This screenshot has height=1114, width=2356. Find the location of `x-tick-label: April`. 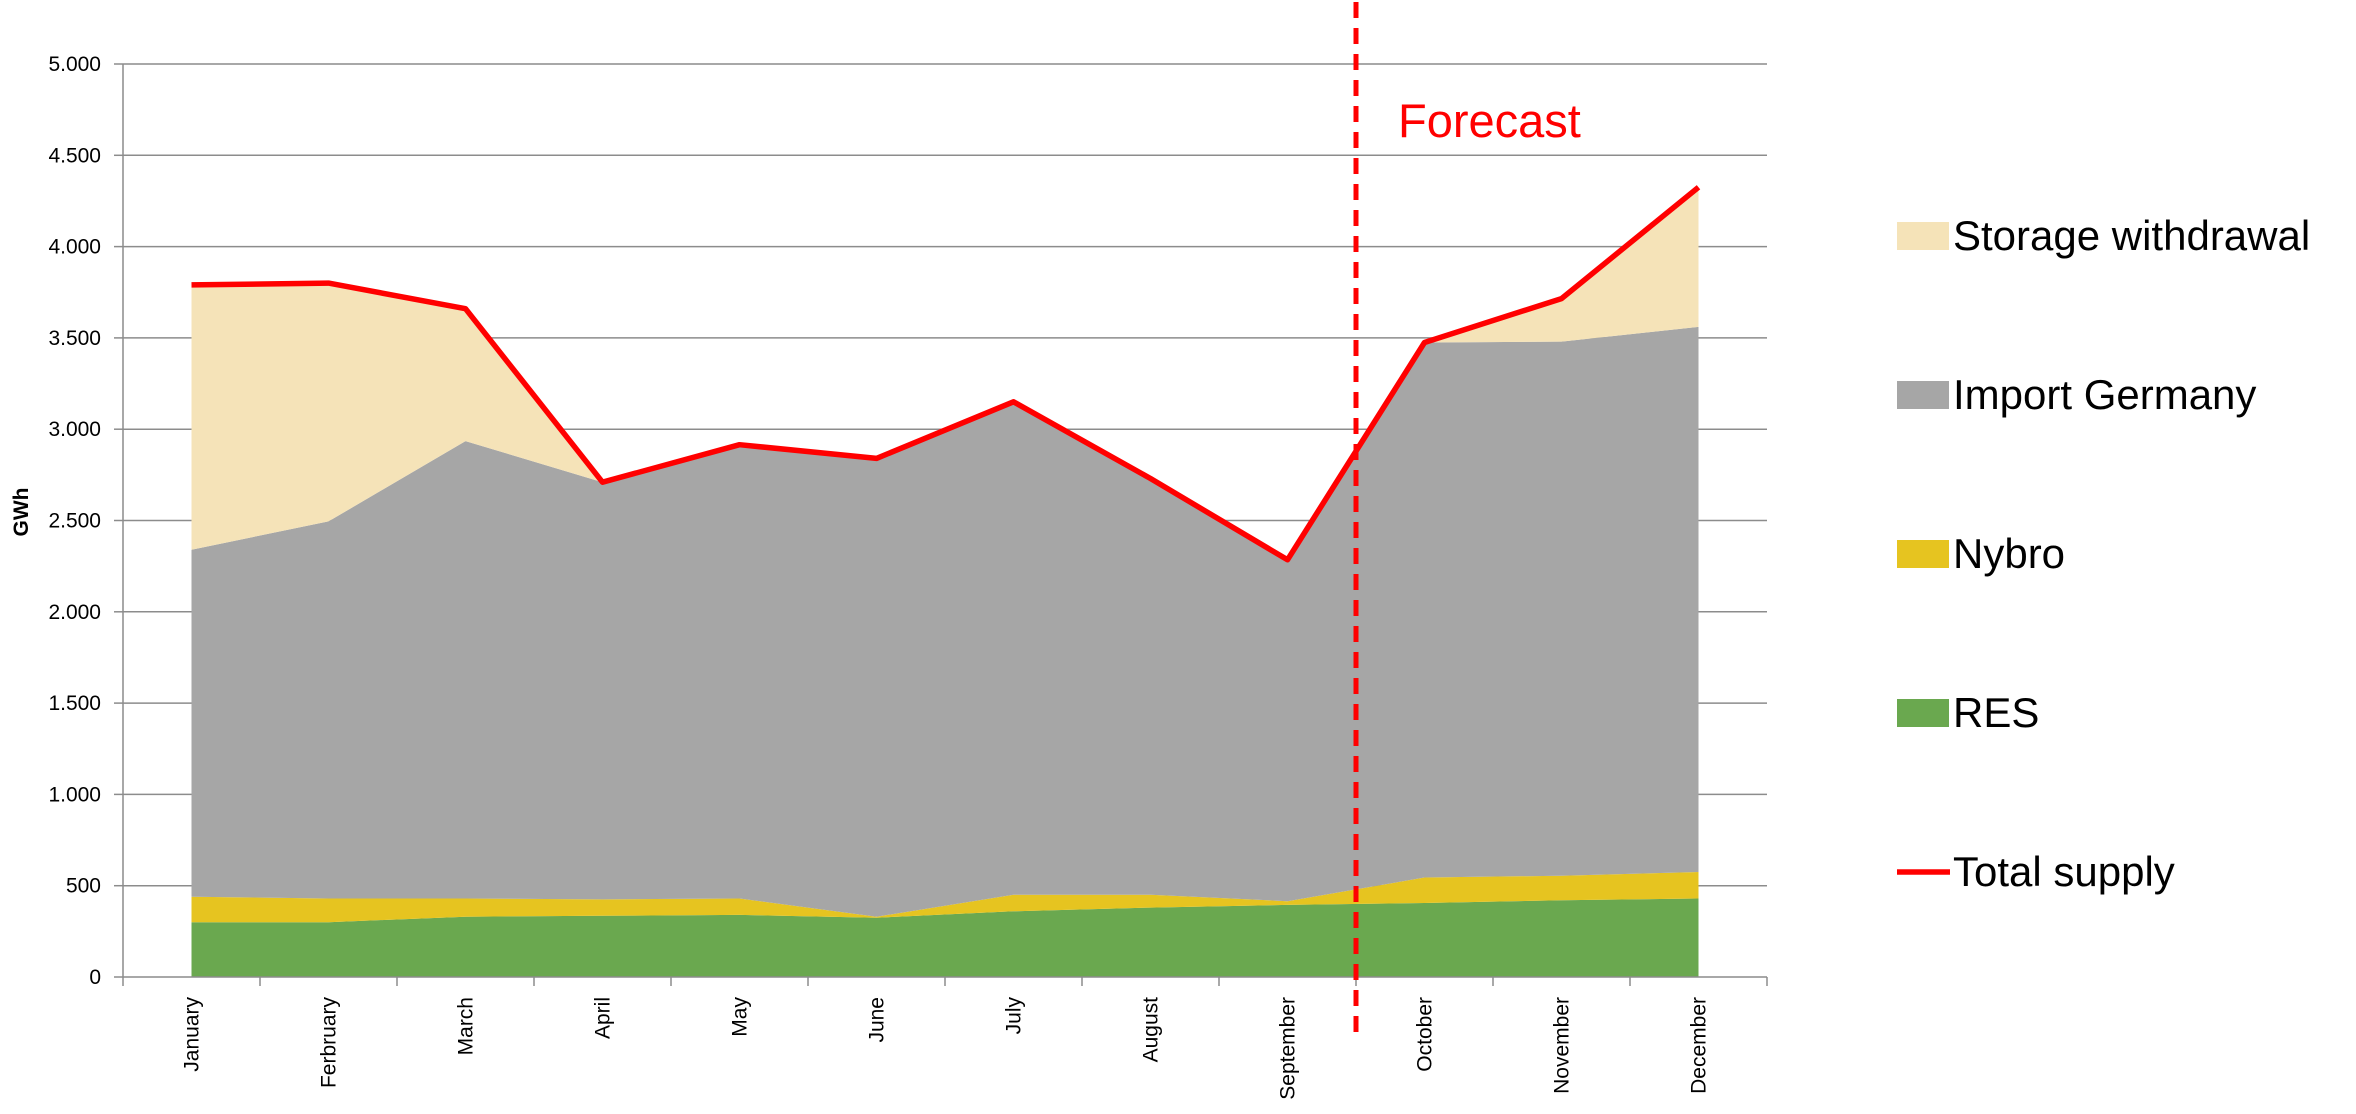

x-tick-label: April is located at coordinates (603, 1018).